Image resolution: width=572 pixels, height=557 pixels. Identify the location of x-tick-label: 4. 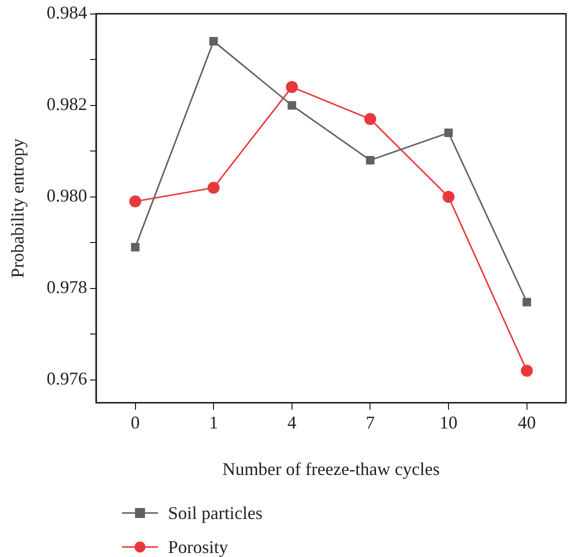
(291, 422).